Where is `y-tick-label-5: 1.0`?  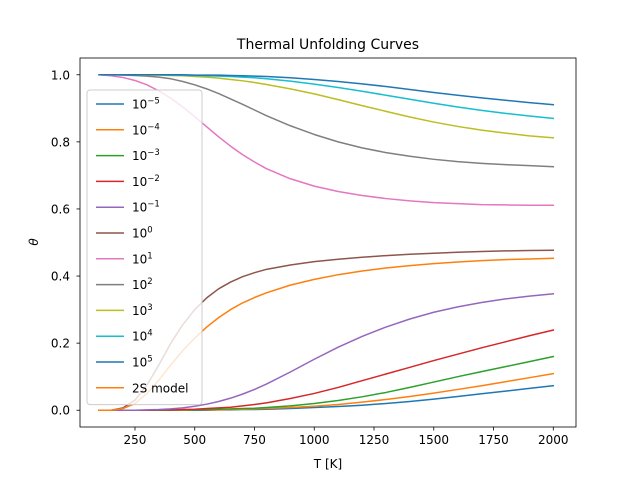
y-tick-label-5: 1.0 is located at coordinates (60, 75).